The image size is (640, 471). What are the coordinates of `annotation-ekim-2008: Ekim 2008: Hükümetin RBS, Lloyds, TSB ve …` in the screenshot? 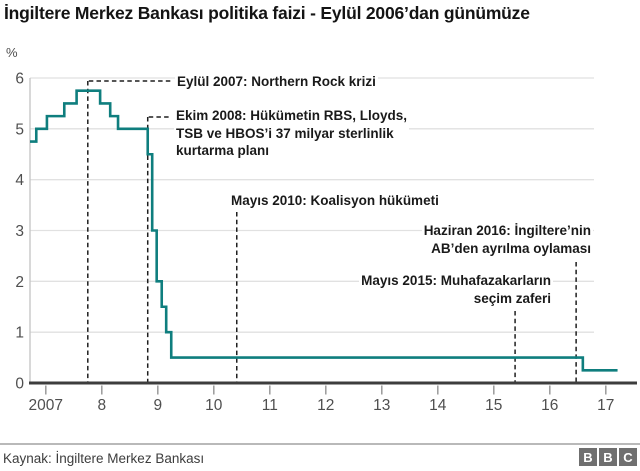 It's located at (292, 133).